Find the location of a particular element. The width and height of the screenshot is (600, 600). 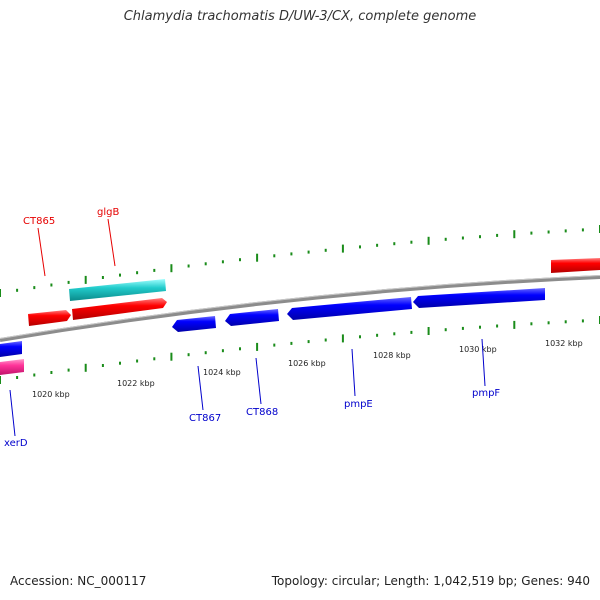

genome-backbone is located at coordinates (300, 308).